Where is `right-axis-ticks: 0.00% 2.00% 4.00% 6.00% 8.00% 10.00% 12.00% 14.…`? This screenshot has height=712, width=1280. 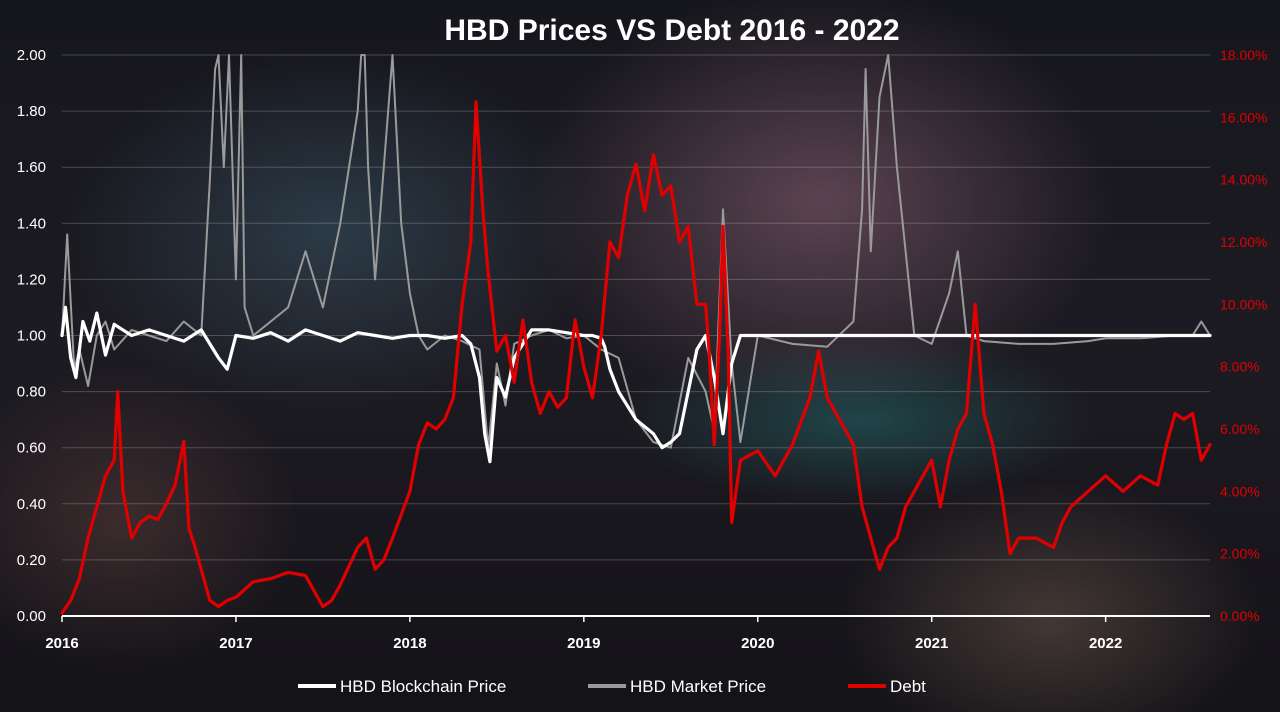 right-axis-ticks: 0.00% 2.00% 4.00% 6.00% 8.00% 10.00% 12.00% 14.… is located at coordinates (1243, 335).